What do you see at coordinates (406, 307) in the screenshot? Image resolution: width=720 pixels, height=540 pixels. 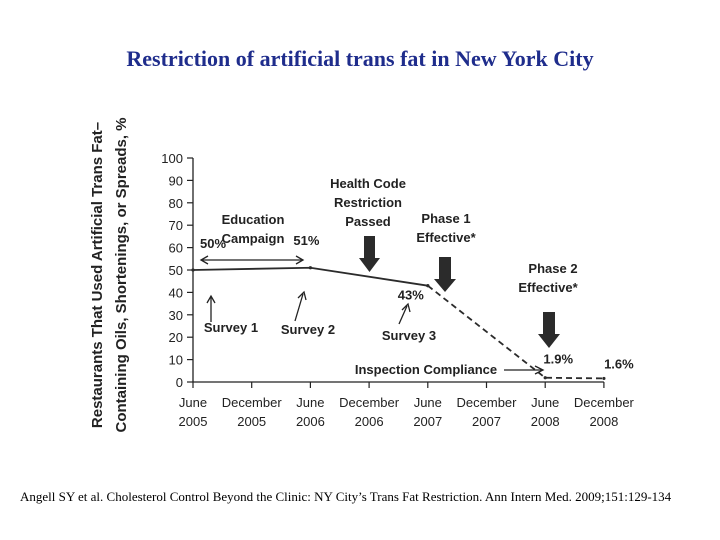 I see `survey3-arrowhead-icon` at bounding box center [406, 307].